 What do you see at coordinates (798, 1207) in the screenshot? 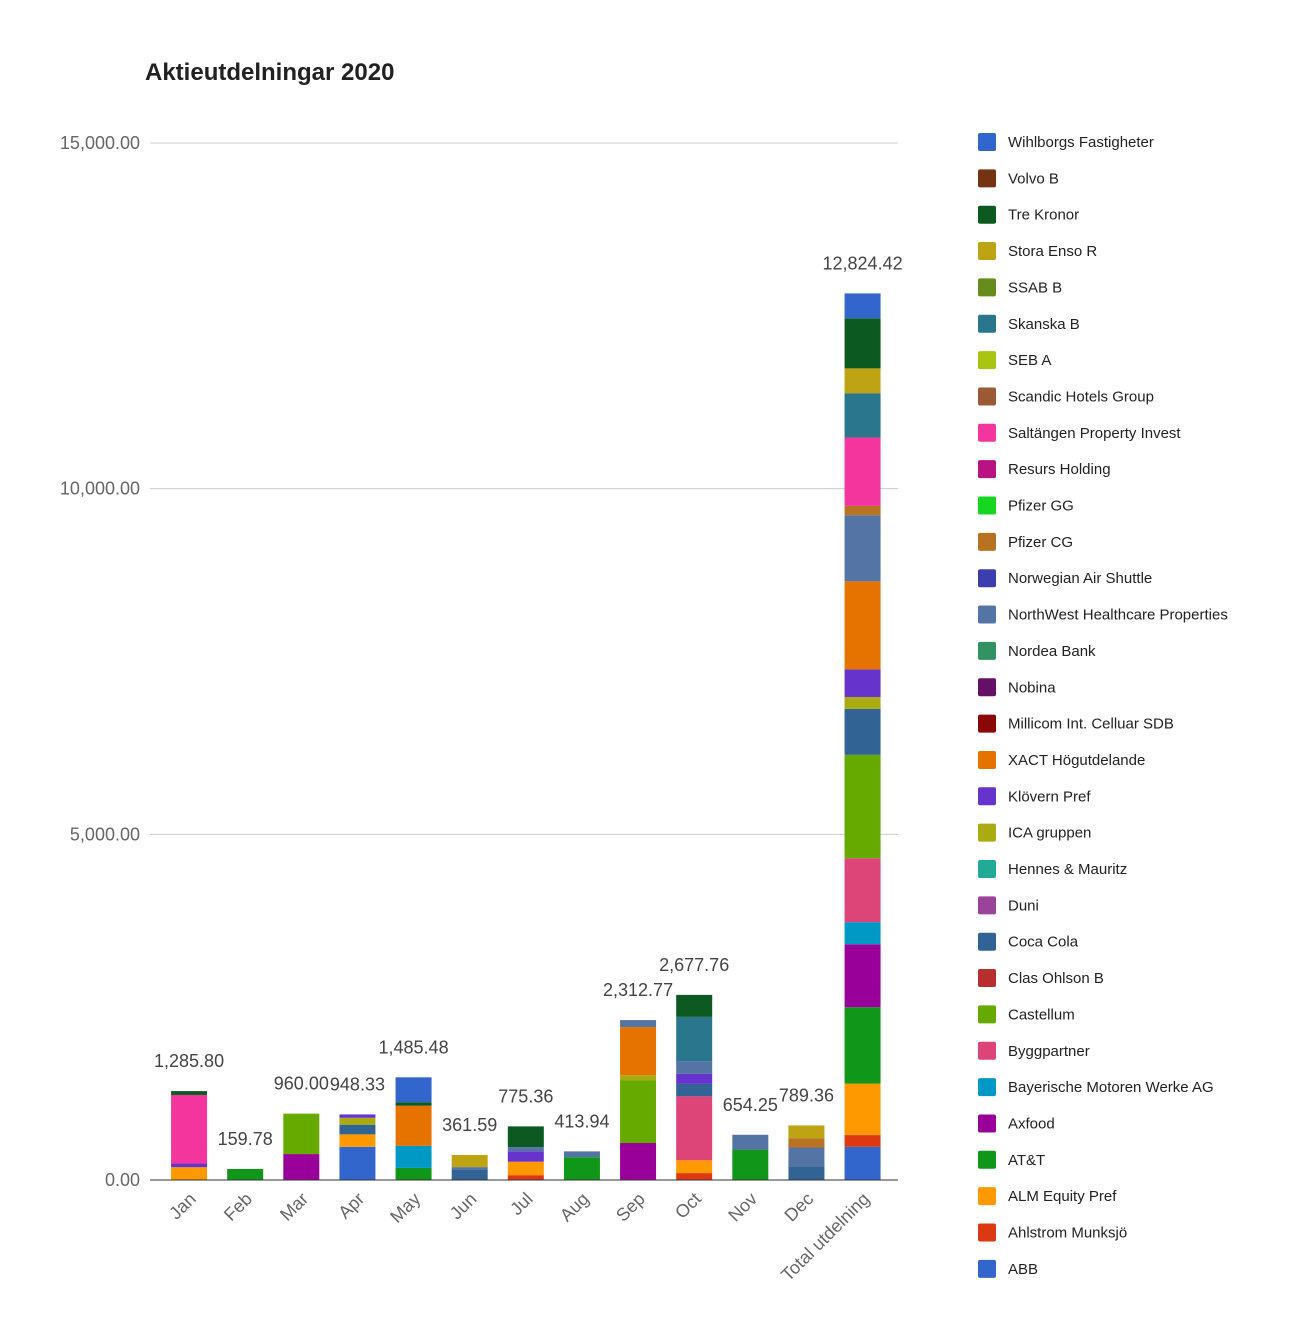
I see `x-tick-label-dec: Dec` at bounding box center [798, 1207].